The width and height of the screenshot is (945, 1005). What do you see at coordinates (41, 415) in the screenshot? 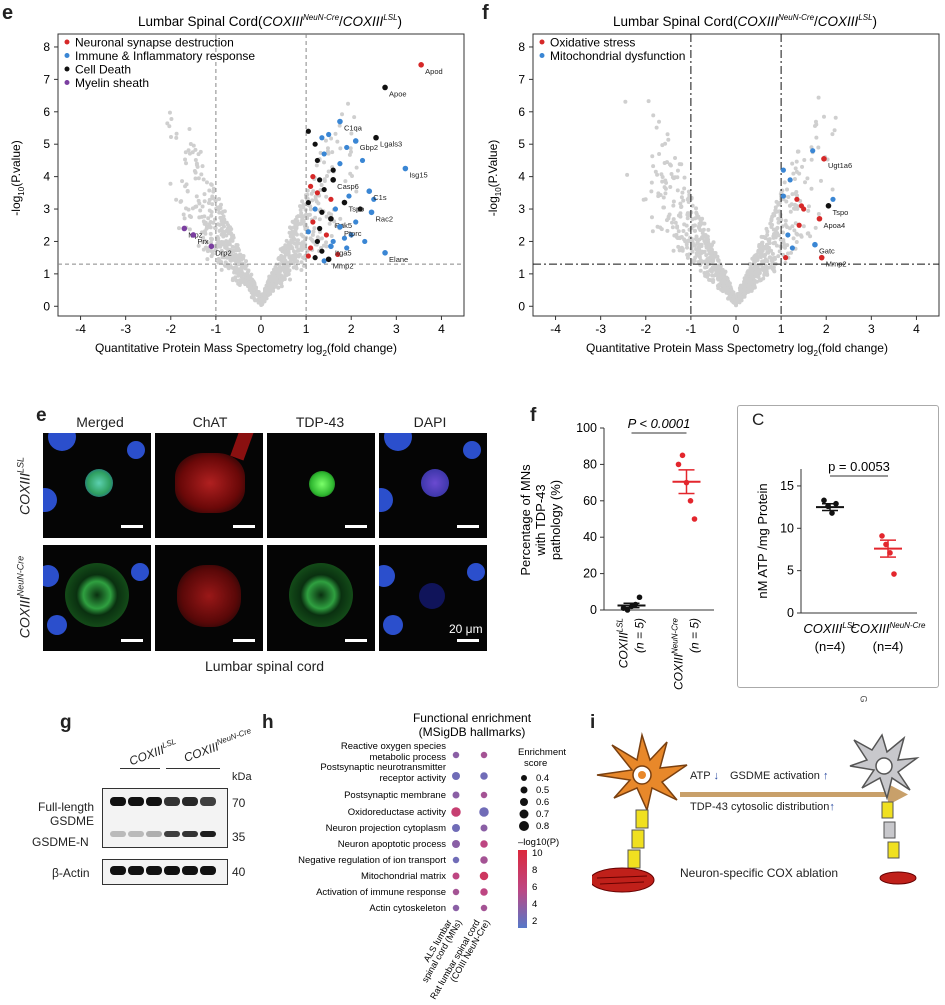
I see `panel-letter-e-micro: e` at bounding box center [41, 415].